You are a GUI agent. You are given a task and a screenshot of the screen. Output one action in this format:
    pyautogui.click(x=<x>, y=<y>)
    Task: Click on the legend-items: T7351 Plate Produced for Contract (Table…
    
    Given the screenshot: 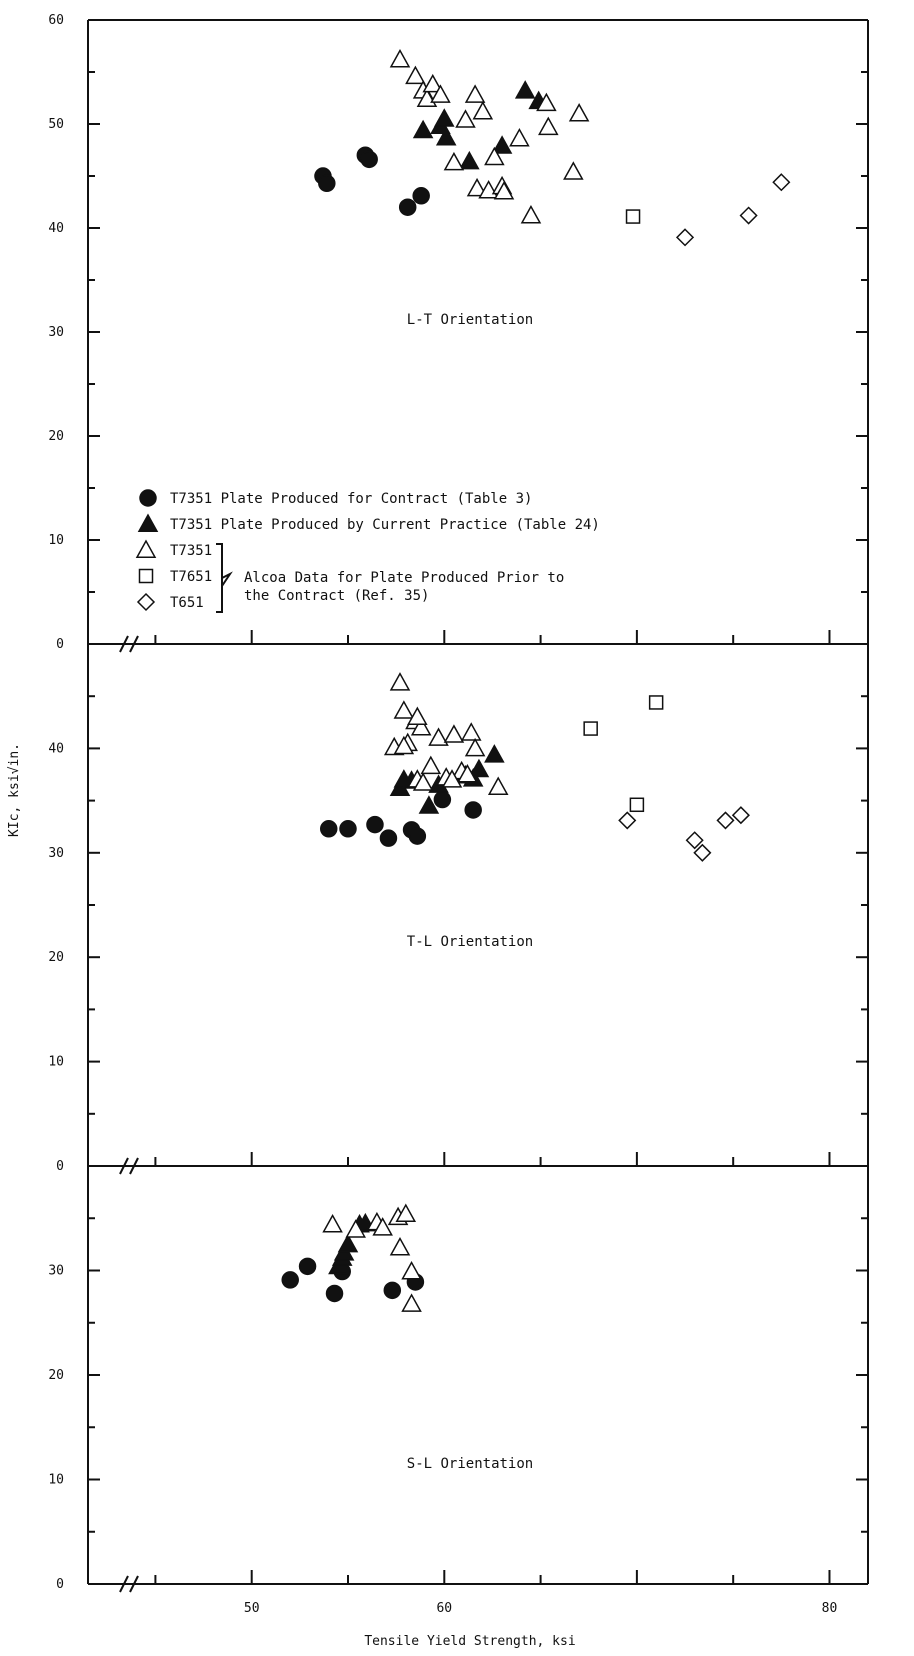 What is the action you would take?
    pyautogui.click(x=367, y=550)
    